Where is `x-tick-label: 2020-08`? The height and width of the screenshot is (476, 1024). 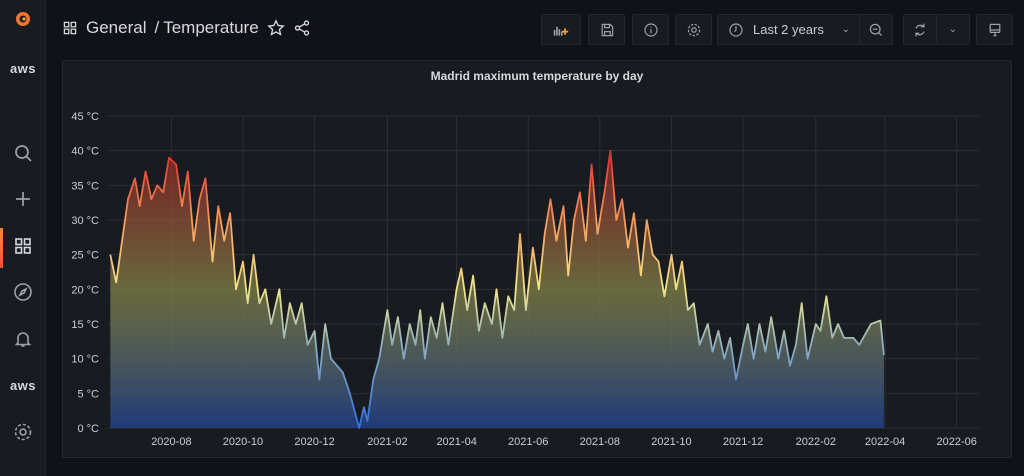
x-tick-label: 2020-08 is located at coordinates (171, 442).